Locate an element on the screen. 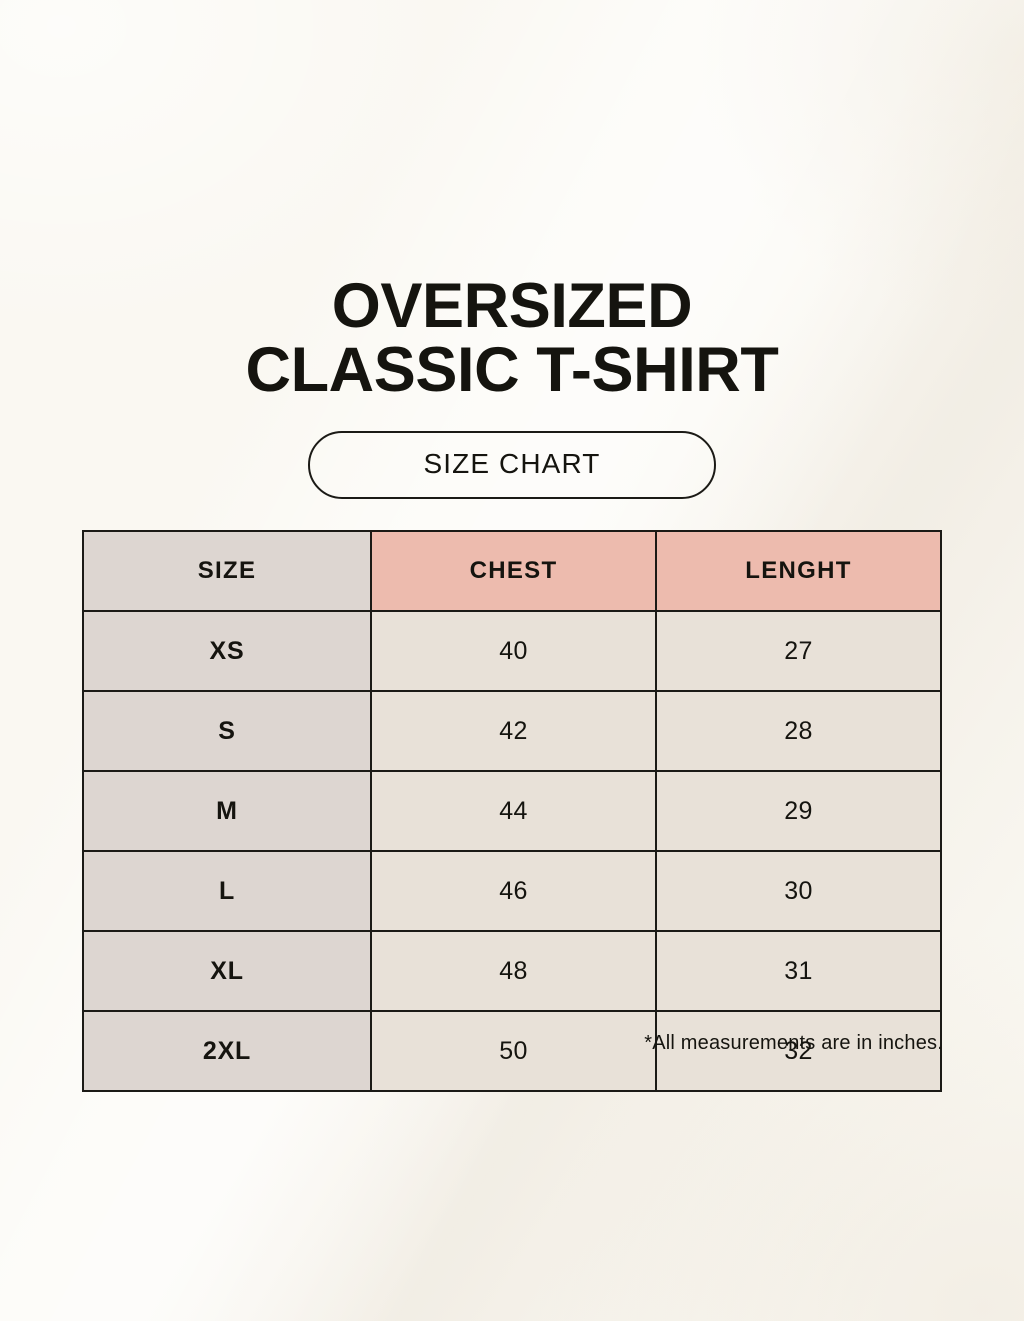 The image size is (1024, 1321). table-row: S 42 28 is located at coordinates (512, 731).